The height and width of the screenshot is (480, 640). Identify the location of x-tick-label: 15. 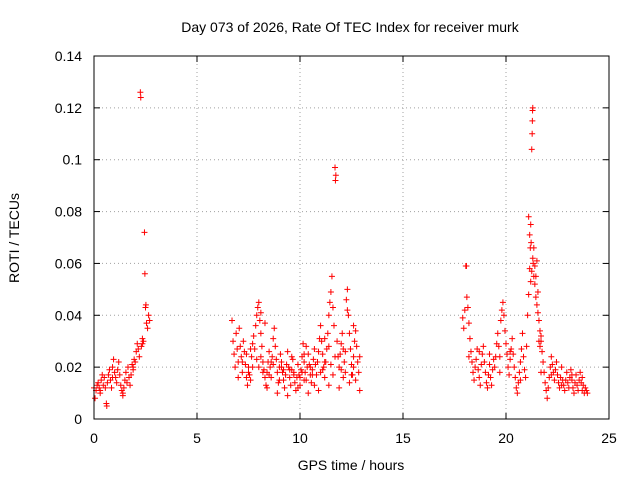
(403, 438).